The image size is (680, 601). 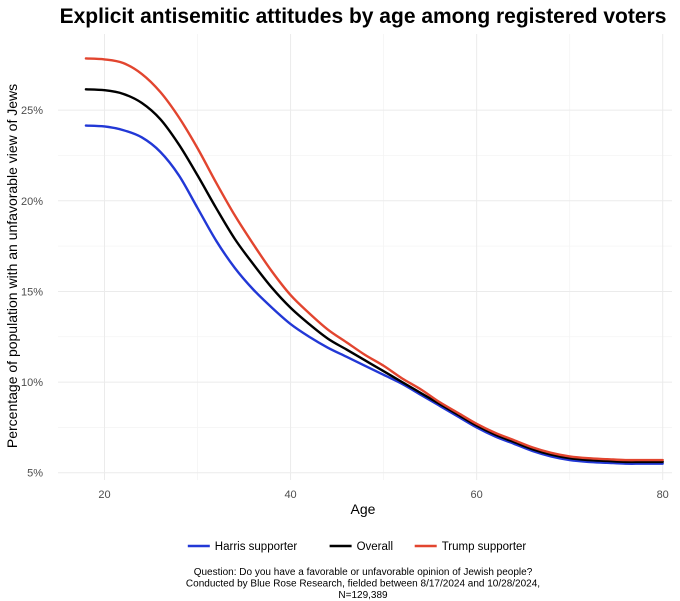 I want to click on y-tick-label: 5%, so click(x=35, y=474).